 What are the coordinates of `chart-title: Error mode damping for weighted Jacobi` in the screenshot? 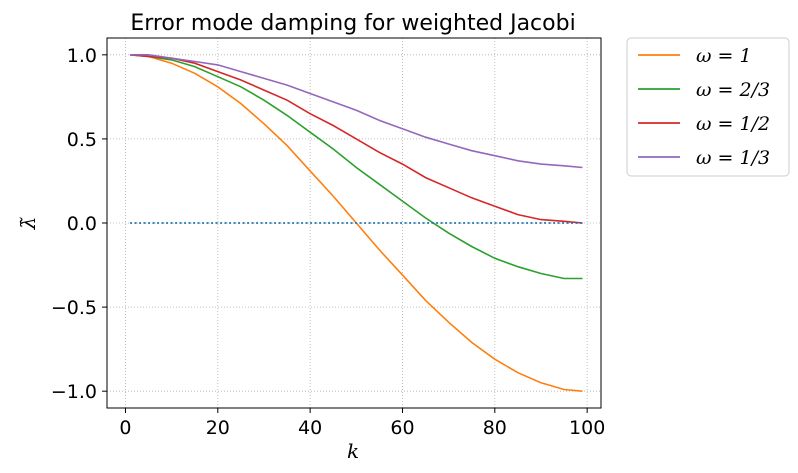 It's located at (352, 23).